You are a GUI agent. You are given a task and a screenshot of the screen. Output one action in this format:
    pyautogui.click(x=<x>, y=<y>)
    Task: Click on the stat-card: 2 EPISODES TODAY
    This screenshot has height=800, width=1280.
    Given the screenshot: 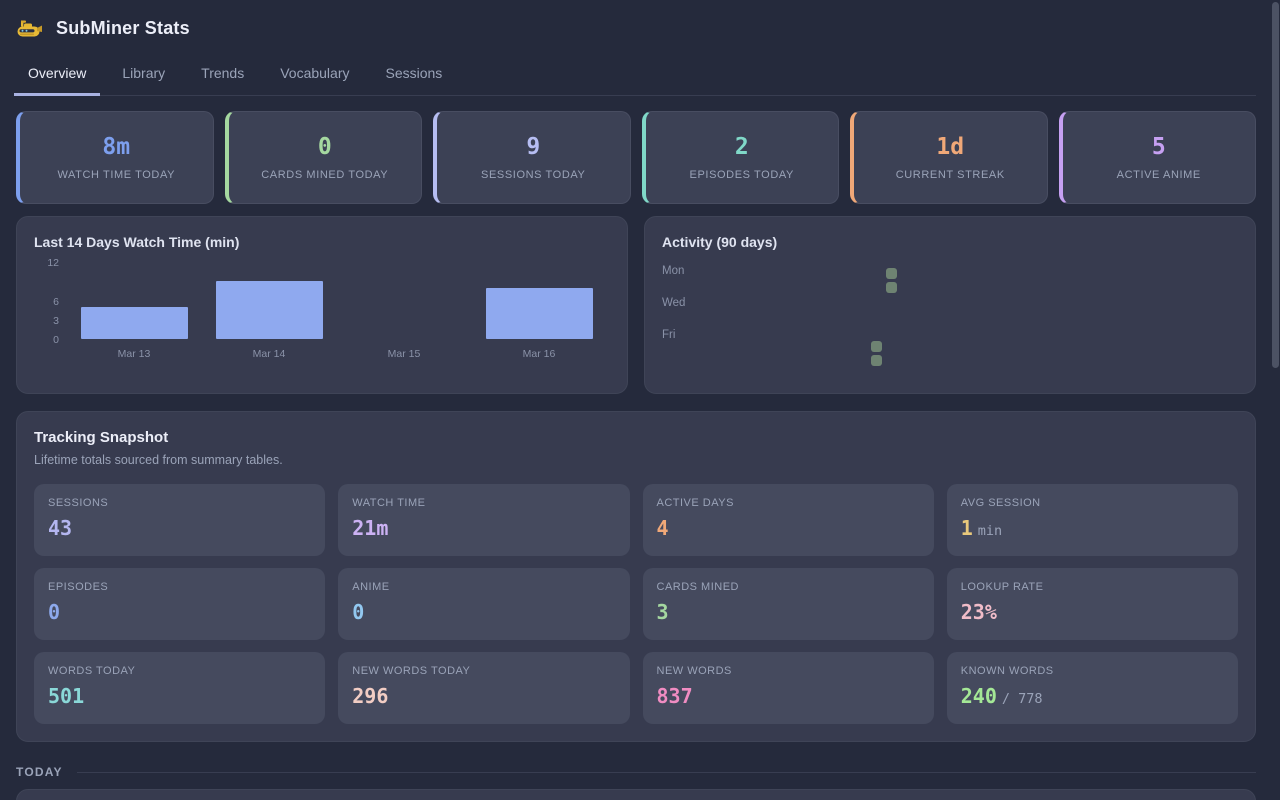 What is the action you would take?
    pyautogui.click(x=740, y=157)
    